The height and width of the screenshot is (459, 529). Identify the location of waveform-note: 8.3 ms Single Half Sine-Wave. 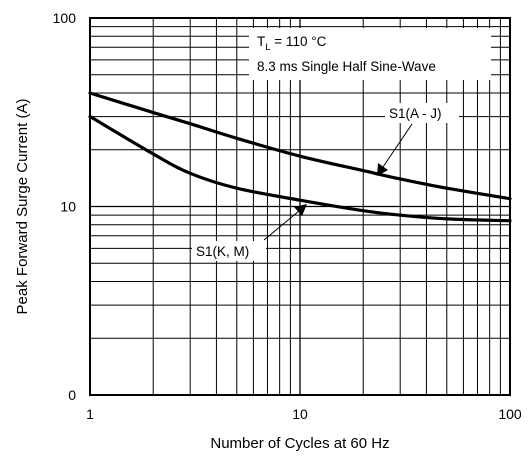
(346, 66).